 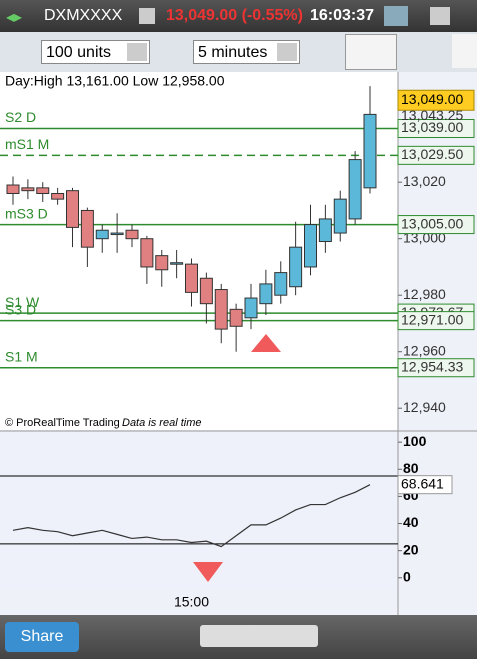 I want to click on nav-icon: ◂▸, so click(x=14, y=17).